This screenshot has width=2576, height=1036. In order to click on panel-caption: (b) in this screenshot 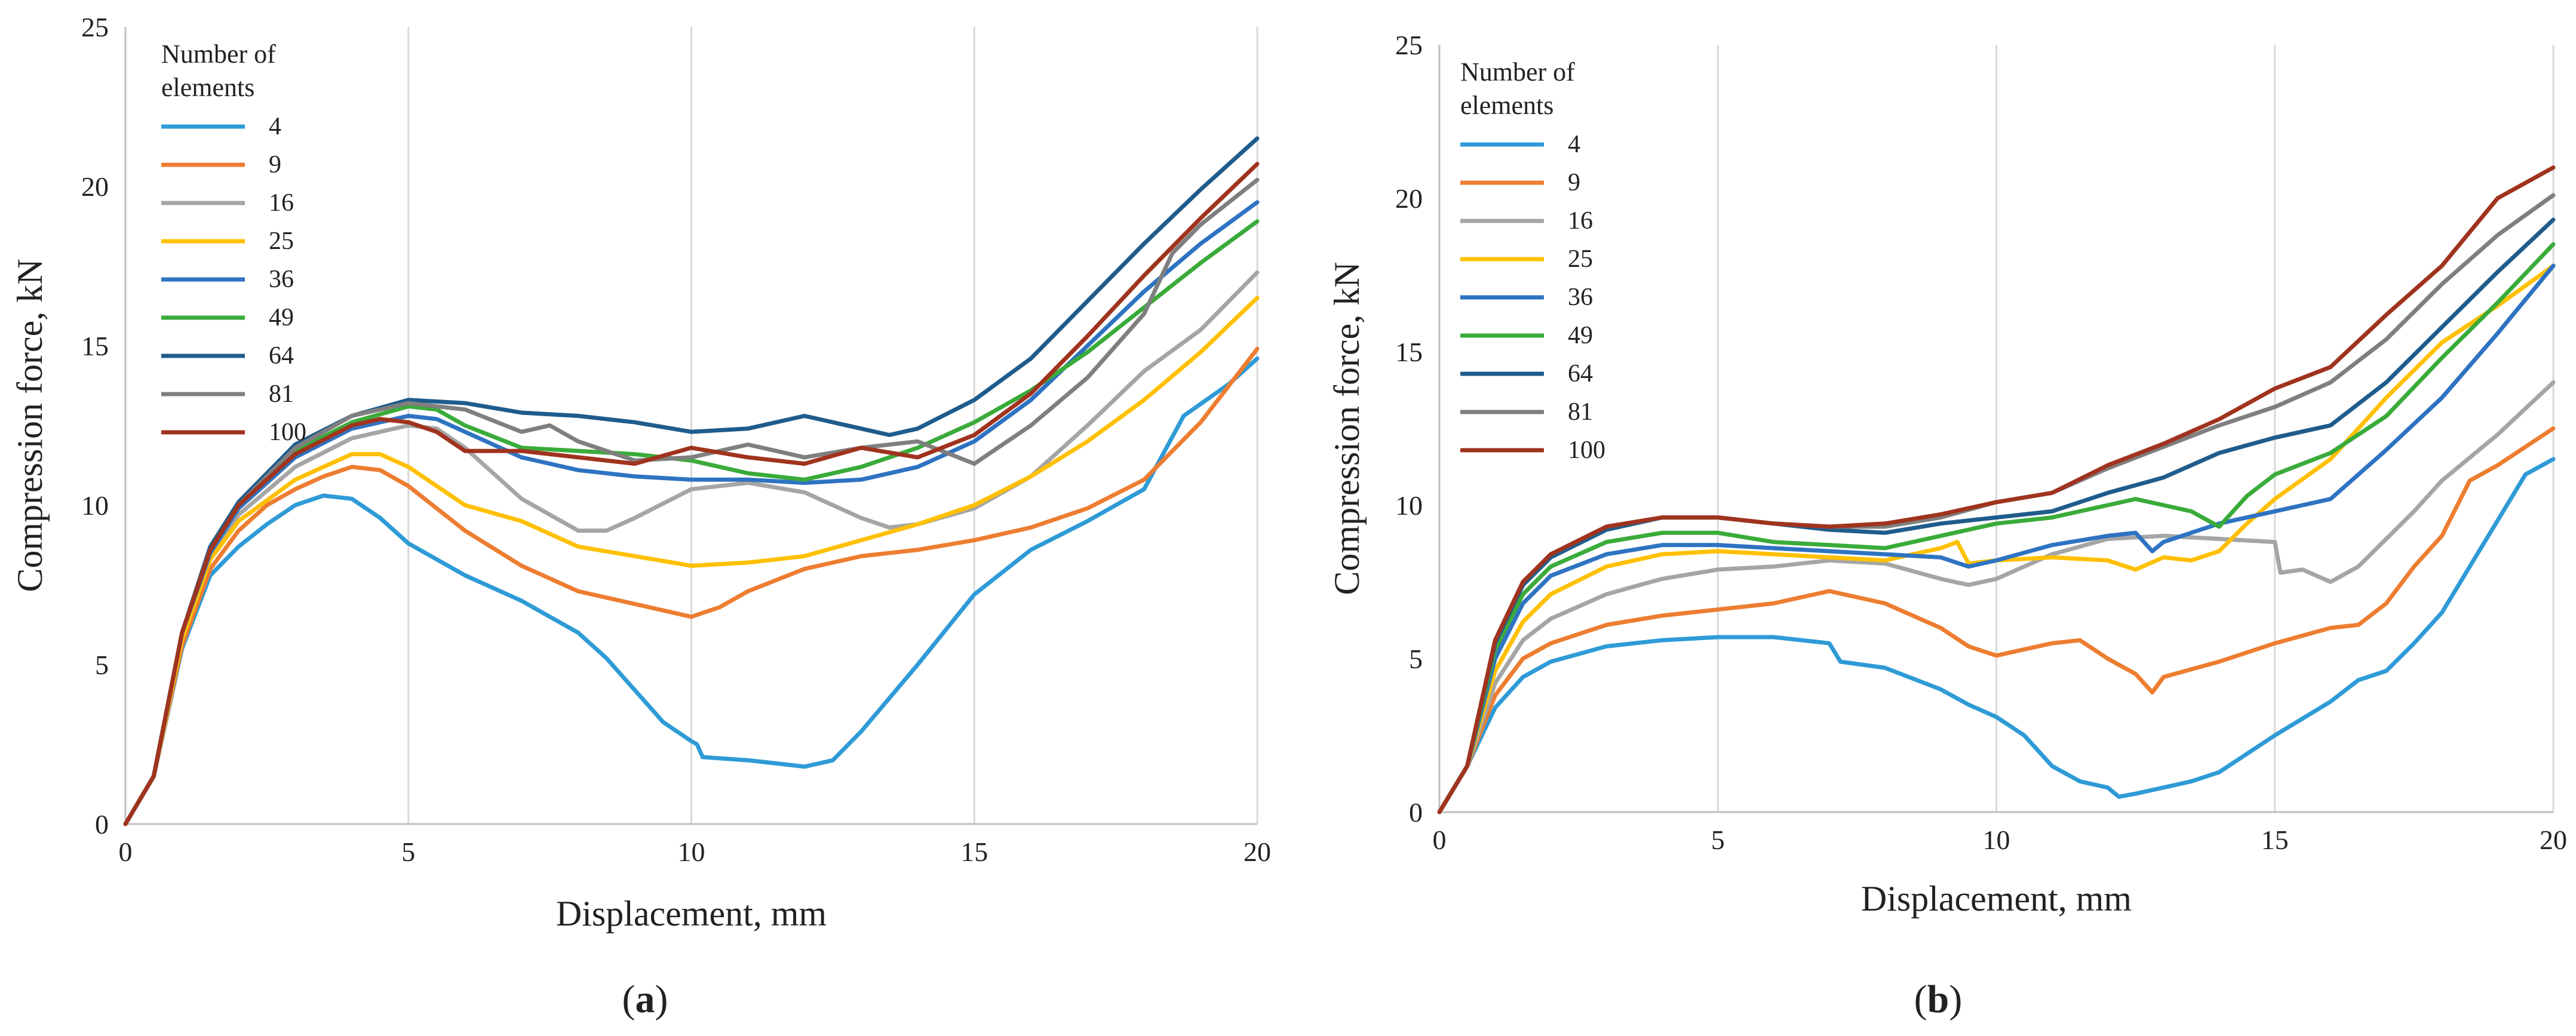, I will do `click(1938, 999)`.